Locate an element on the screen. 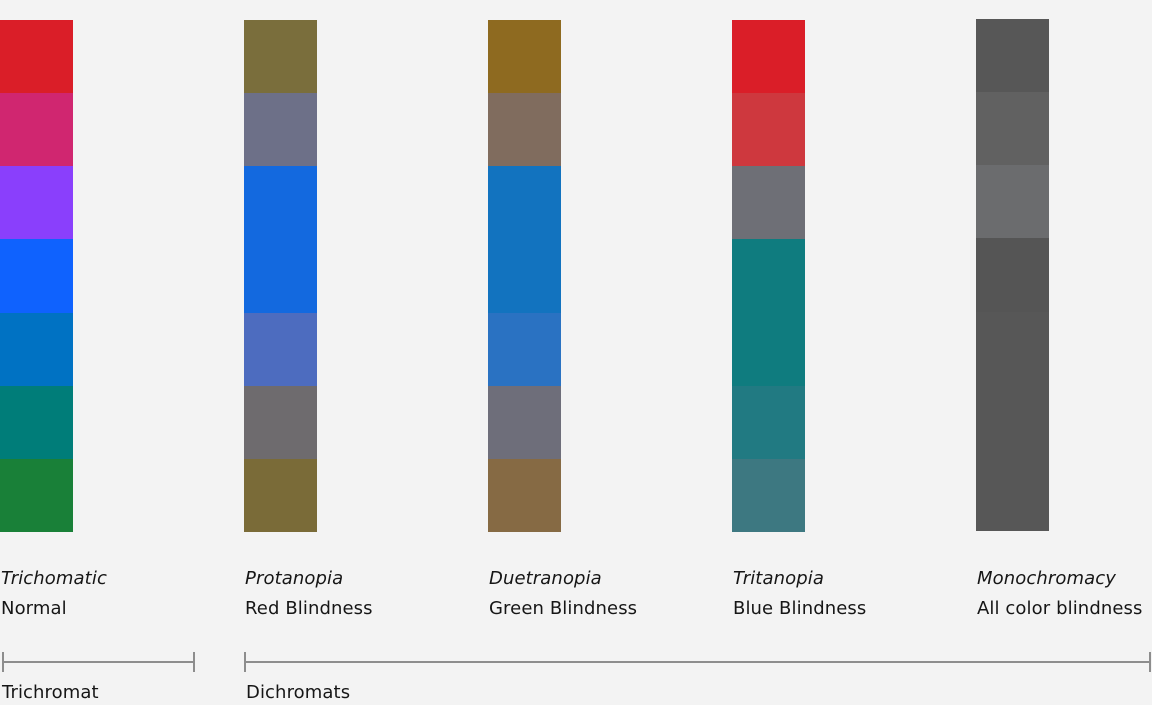 The image size is (1152, 705). column-title: Protanopia is located at coordinates (294, 578).